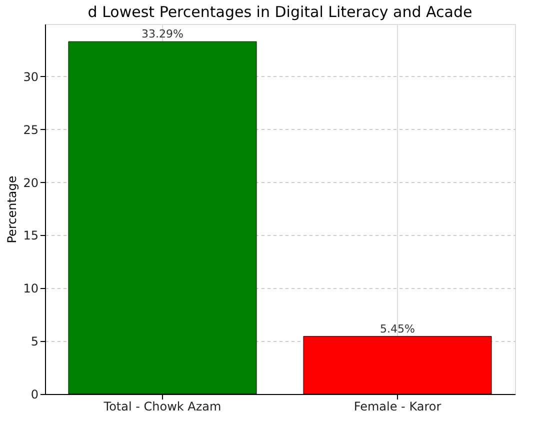 This screenshot has width=543, height=429. What do you see at coordinates (30, 183) in the screenshot?
I see `y-tick-label: 20` at bounding box center [30, 183].